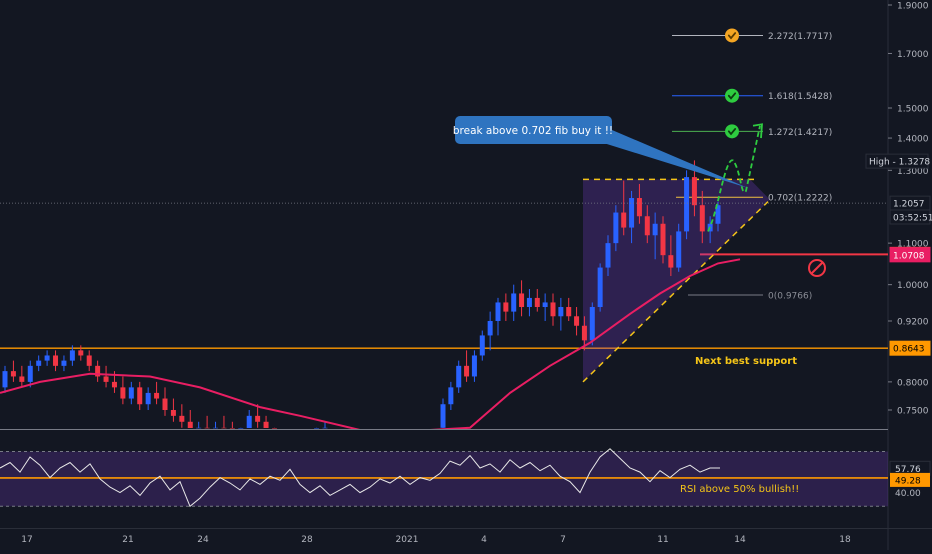  What do you see at coordinates (800, 133) in the screenshot?
I see `fib-level-label: 1.272(1.4217)` at bounding box center [800, 133].